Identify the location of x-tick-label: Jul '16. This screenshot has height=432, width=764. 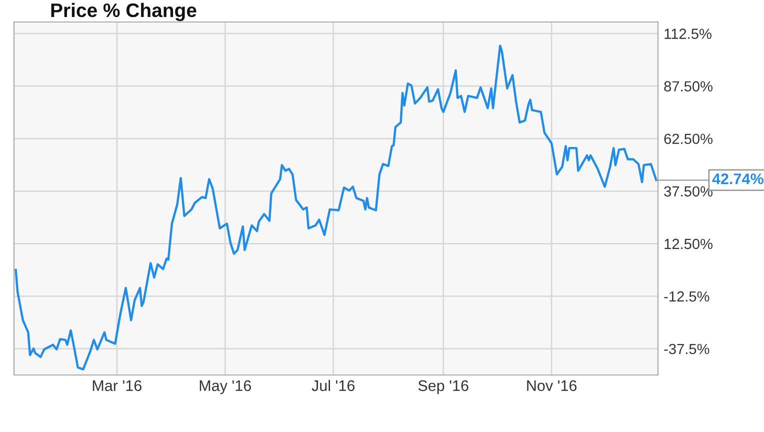
(333, 386).